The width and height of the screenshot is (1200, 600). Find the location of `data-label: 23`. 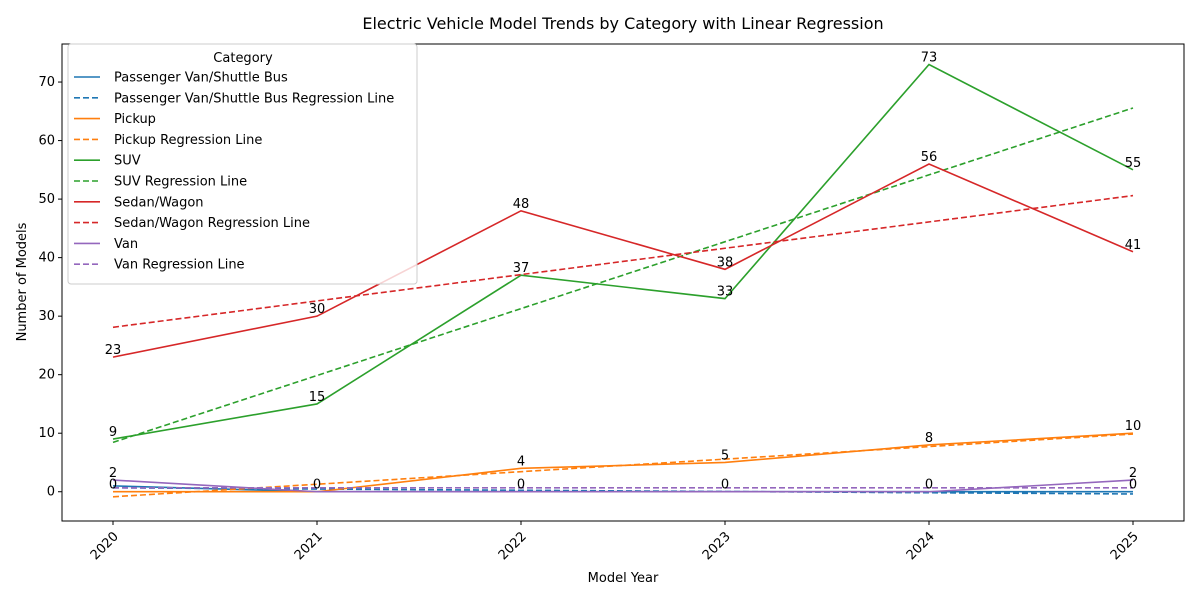

data-label: 23 is located at coordinates (113, 350).